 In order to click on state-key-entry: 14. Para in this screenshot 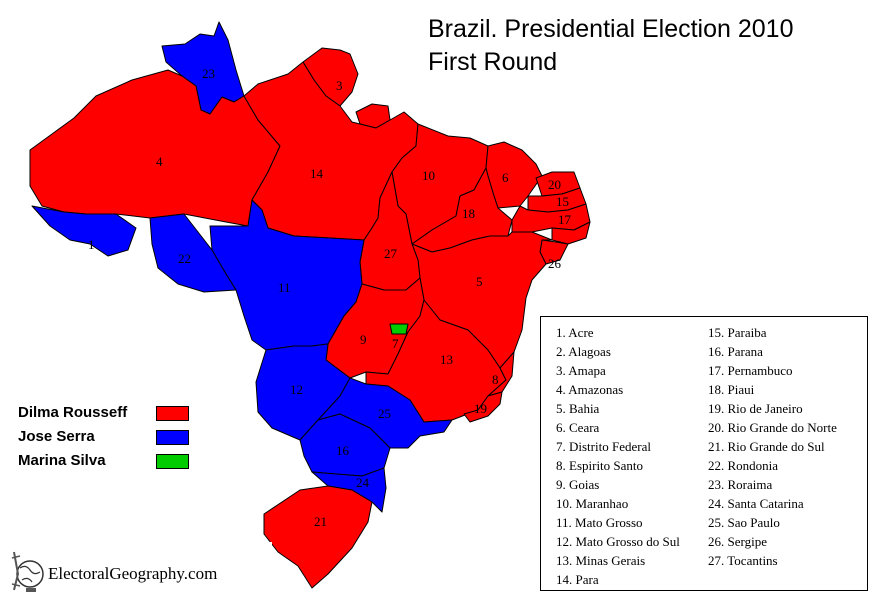, I will do `click(577, 579)`.